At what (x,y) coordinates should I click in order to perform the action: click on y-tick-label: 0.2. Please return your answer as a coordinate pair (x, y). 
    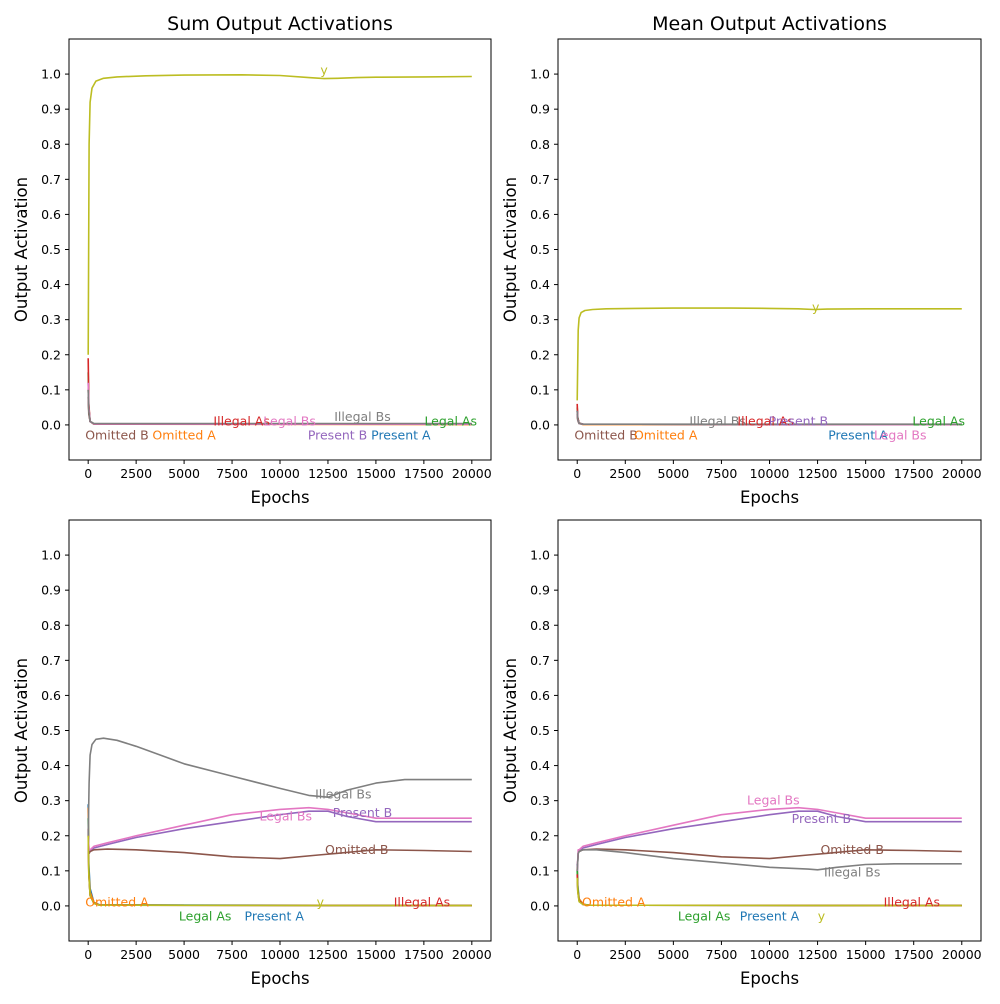
    Looking at the image, I should click on (540, 354).